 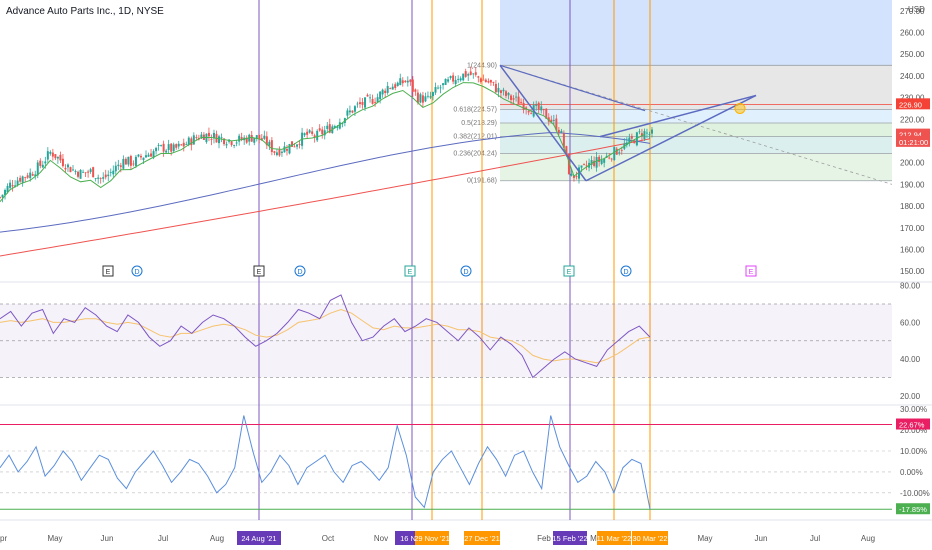 What do you see at coordinates (325, 182) in the screenshot?
I see `ma-mid-line` at bounding box center [325, 182].